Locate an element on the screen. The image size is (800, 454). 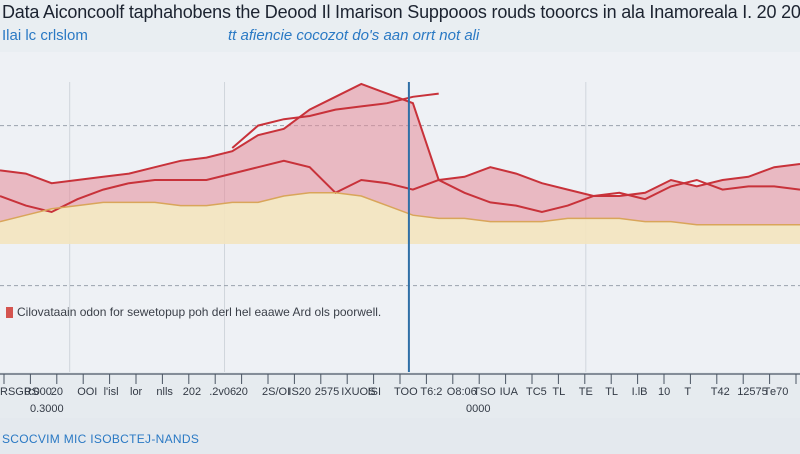
x-axis-tick-label: 12575 is located at coordinates (752, 392).